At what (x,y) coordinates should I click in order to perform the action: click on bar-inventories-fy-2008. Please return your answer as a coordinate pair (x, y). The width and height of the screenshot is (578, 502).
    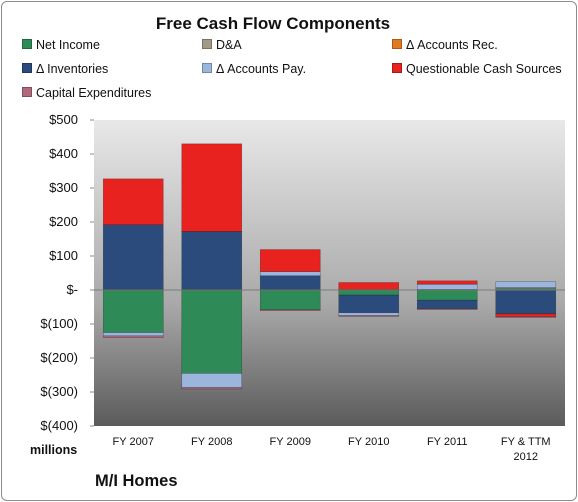
    Looking at the image, I should click on (212, 260).